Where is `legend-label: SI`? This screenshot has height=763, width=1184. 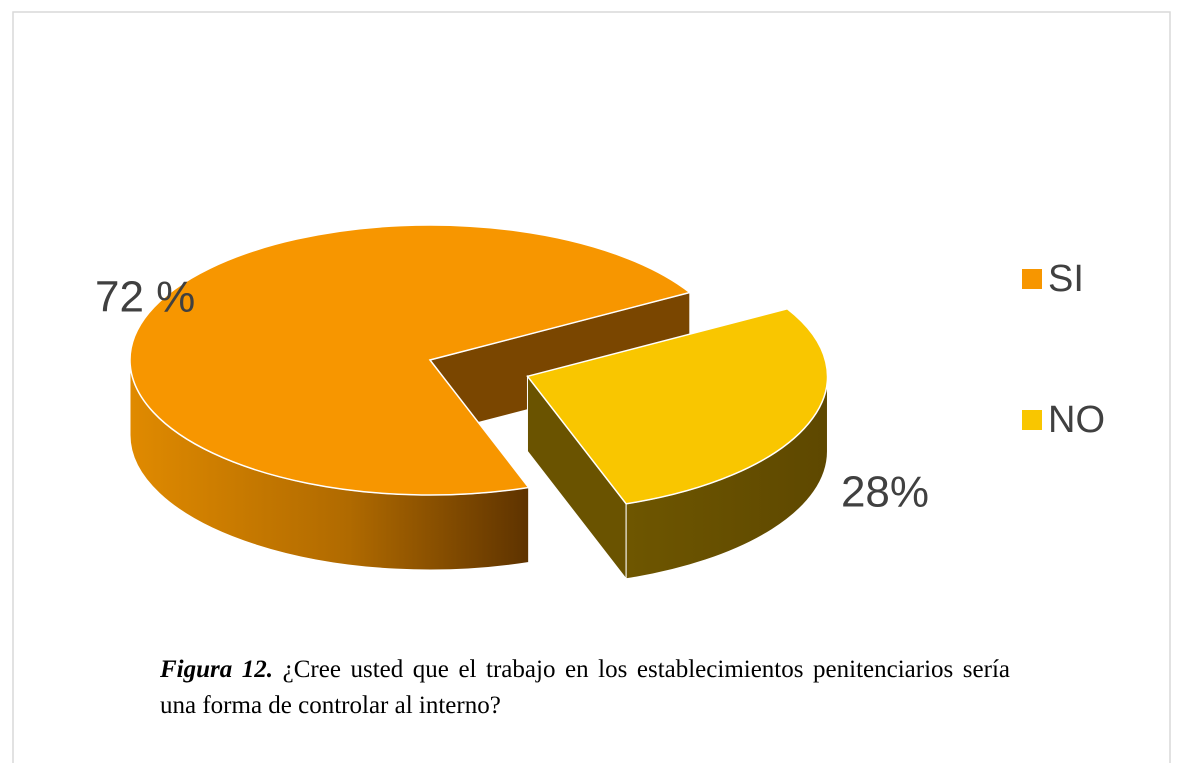
legend-label: SI is located at coordinates (1066, 279).